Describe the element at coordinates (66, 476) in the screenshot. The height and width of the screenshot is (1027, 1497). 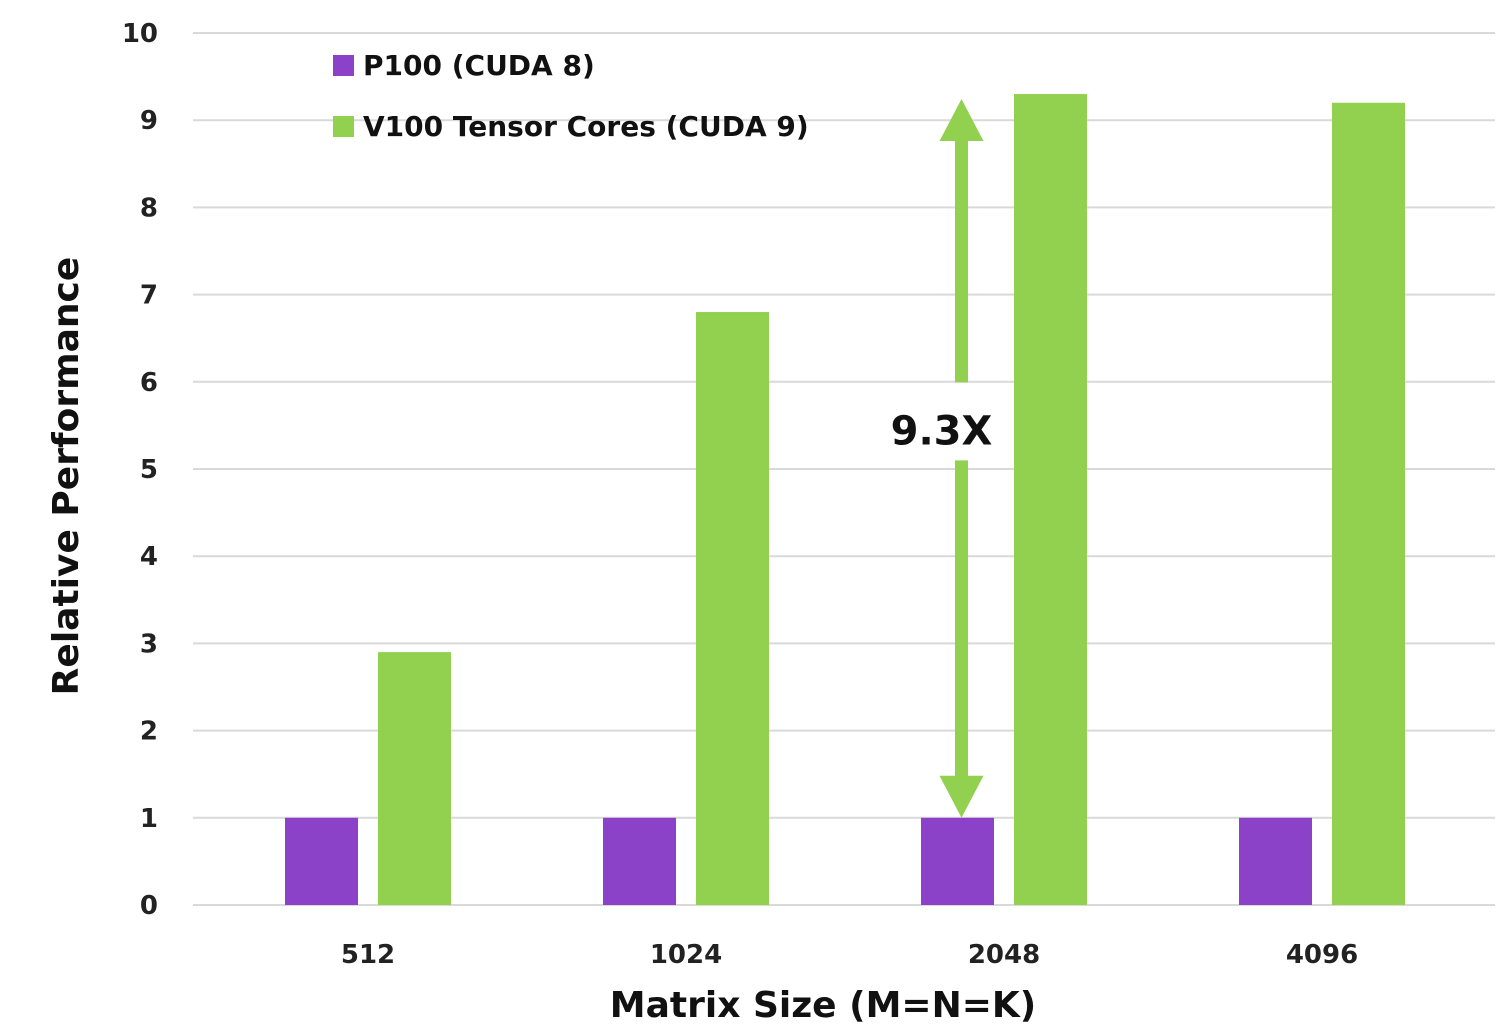
I see `y-axis-title: Relative Performance` at that location.